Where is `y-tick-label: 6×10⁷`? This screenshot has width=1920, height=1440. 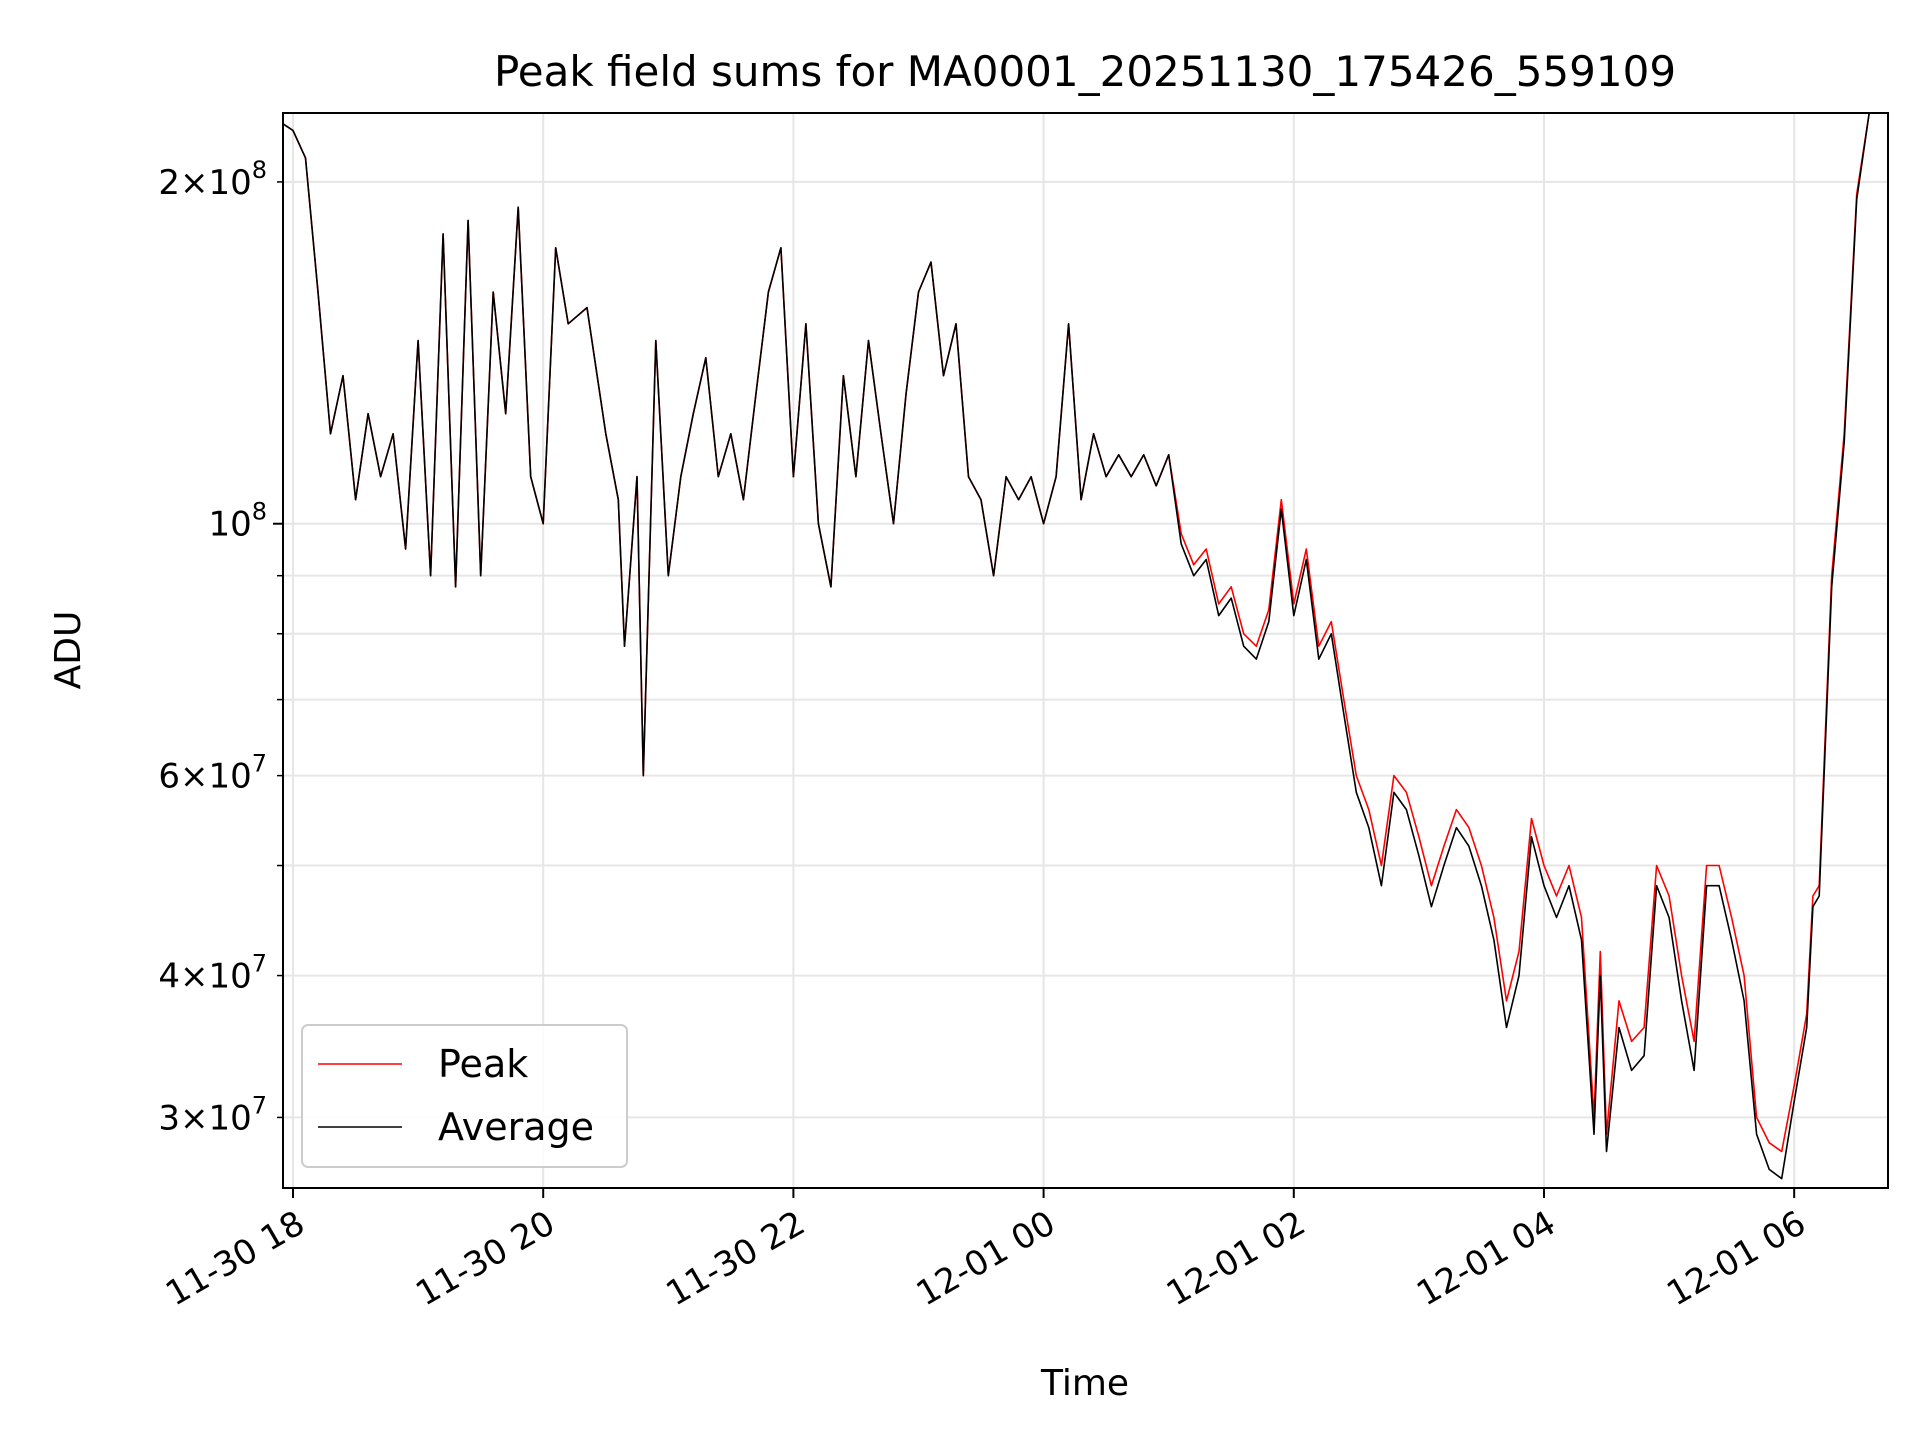 y-tick-label: 6×10⁷ is located at coordinates (212, 773).